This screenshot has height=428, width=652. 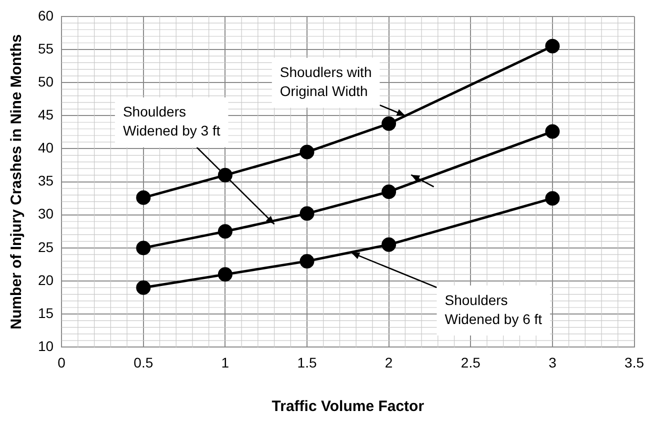 What do you see at coordinates (46, 312) in the screenshot?
I see `y-tick-label: 15` at bounding box center [46, 312].